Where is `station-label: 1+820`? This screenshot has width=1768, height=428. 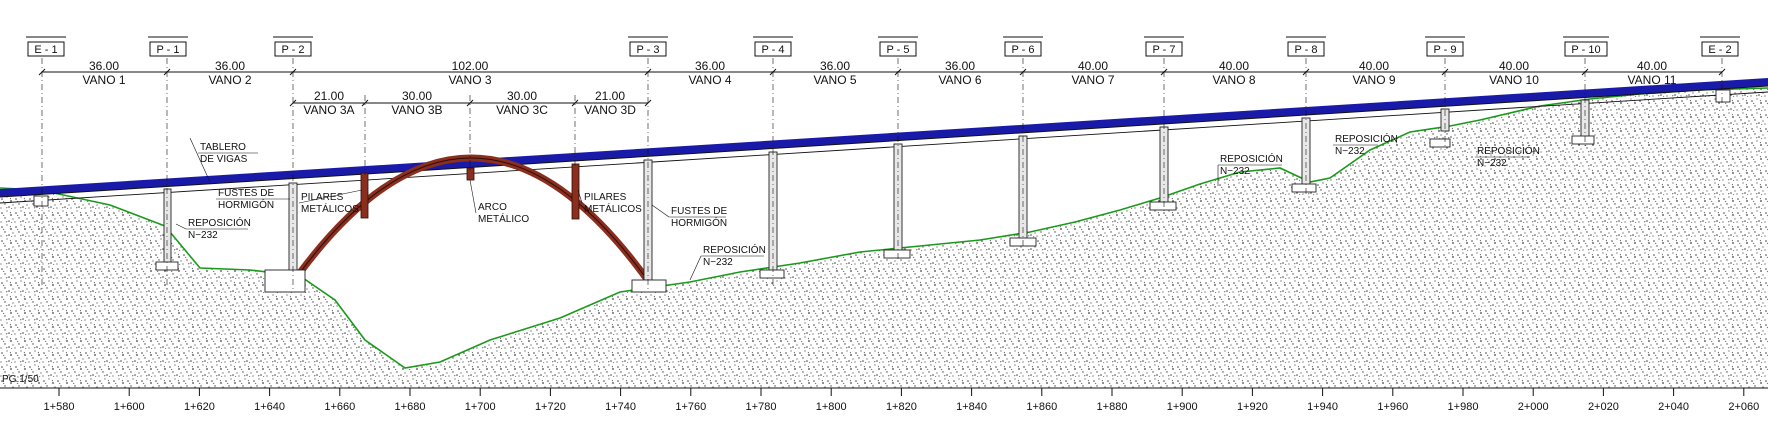 station-label: 1+820 is located at coordinates (901, 407).